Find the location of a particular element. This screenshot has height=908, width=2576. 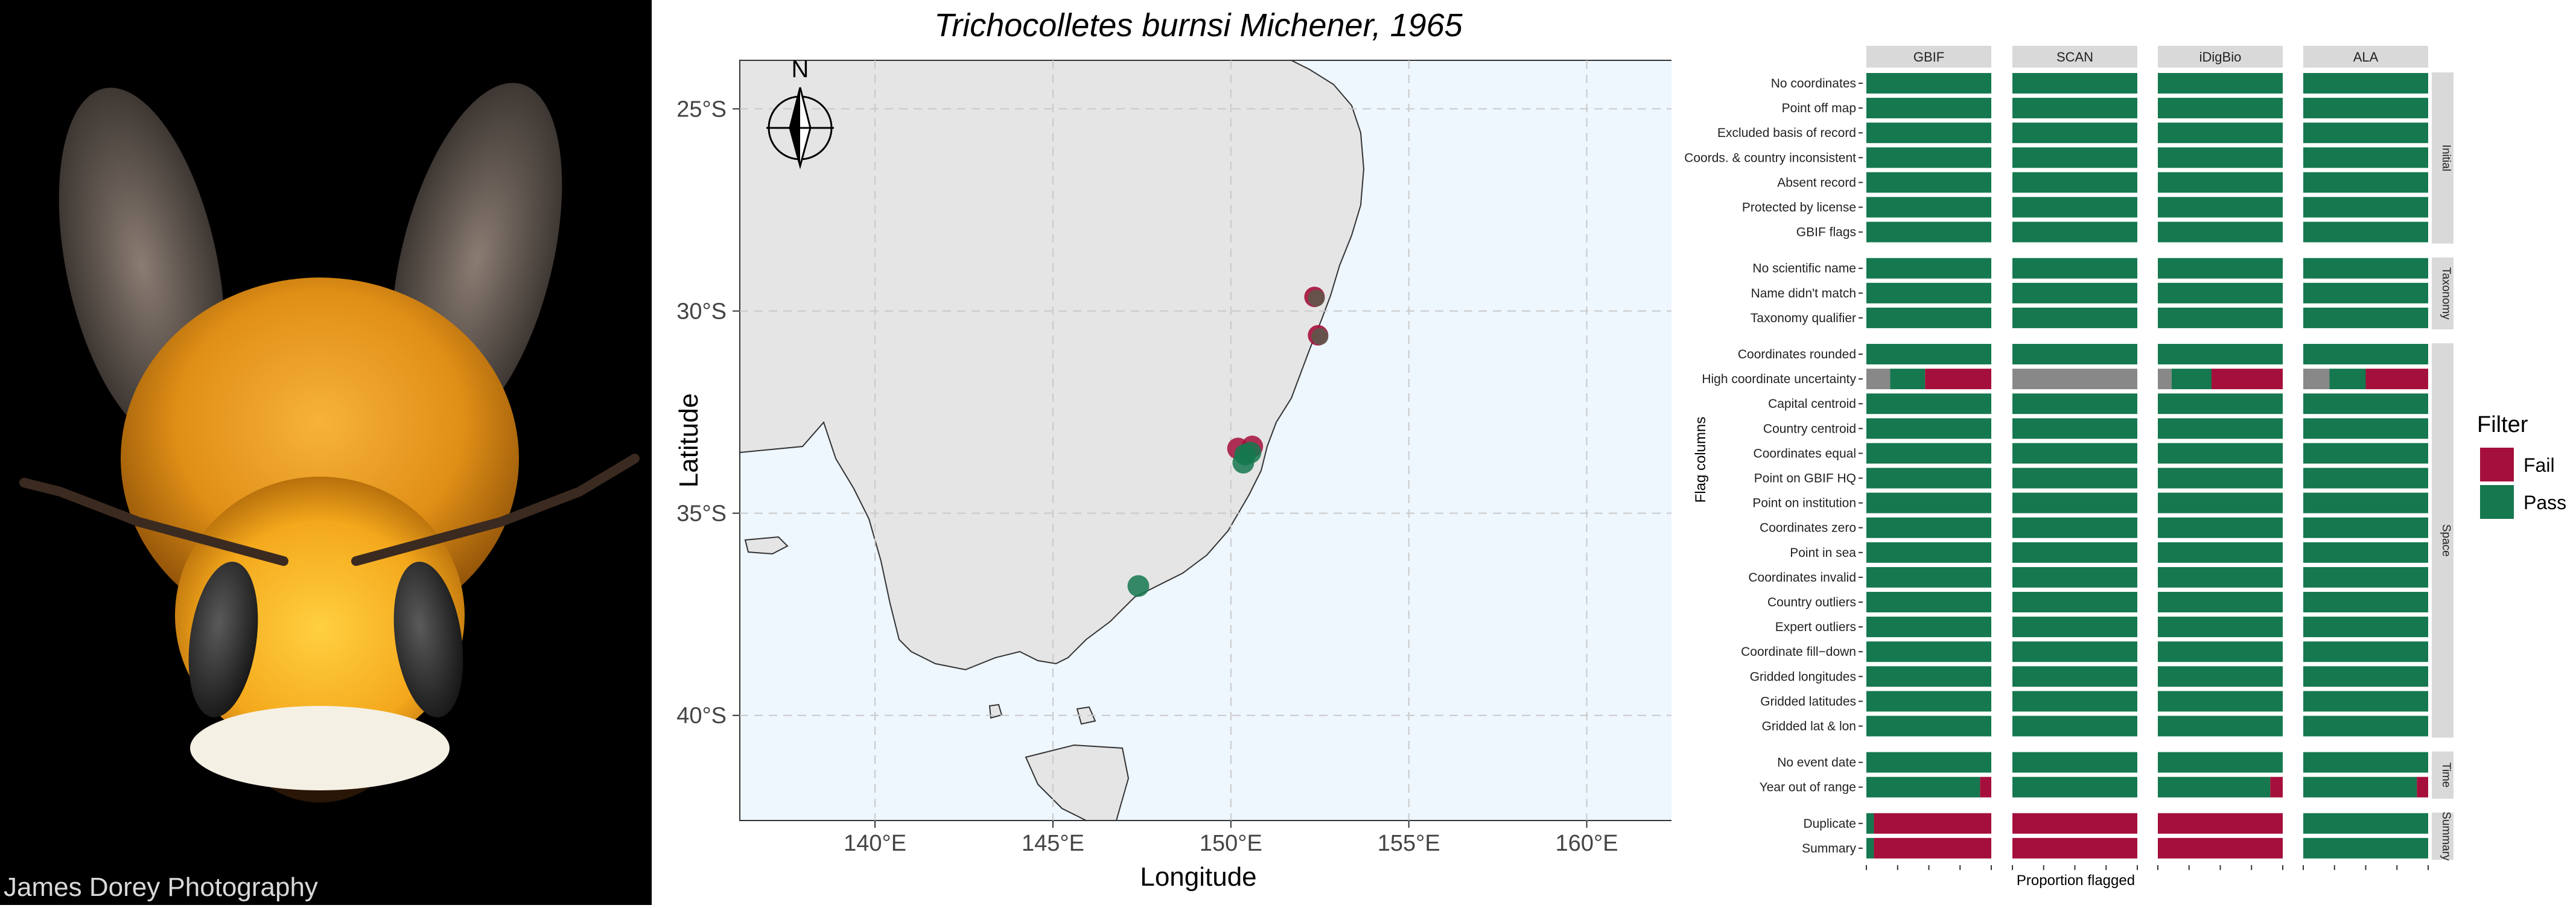

facet-label: ALA is located at coordinates (2366, 57).